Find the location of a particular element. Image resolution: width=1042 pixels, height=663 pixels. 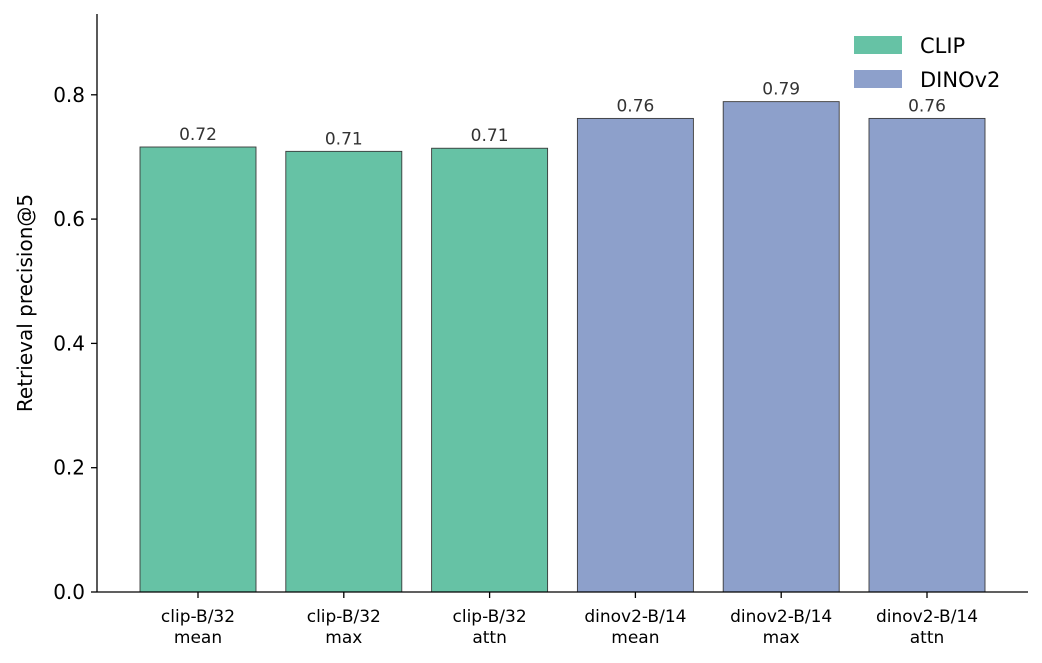

y-axis-title: Retrieval precision@5 is located at coordinates (25, 303).